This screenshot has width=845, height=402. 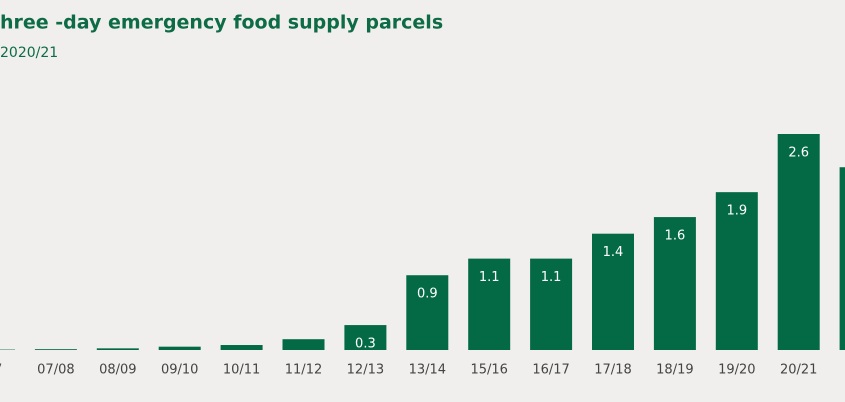 I want to click on x-tick-label: 07/08, so click(x=55, y=370).